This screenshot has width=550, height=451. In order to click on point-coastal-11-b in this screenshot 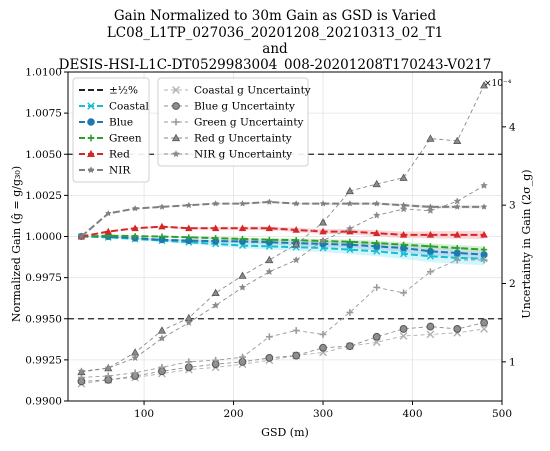, I will do `click(377, 251)`.